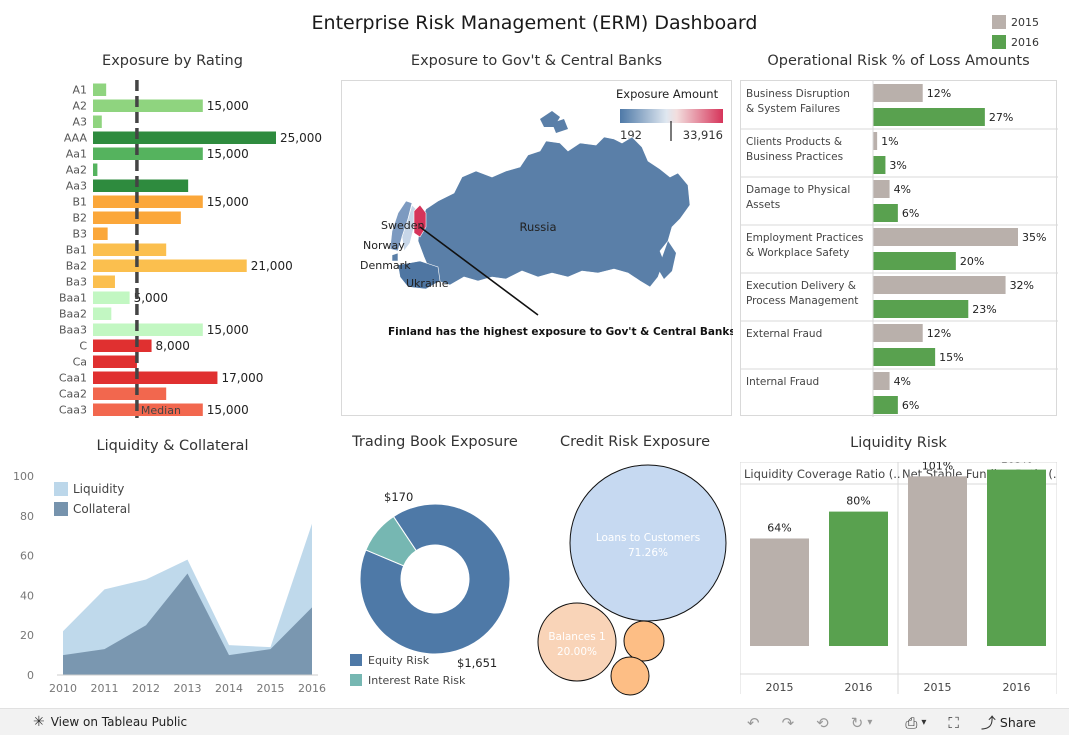  Describe the element at coordinates (98, 489) in the screenshot. I see `area-legend-label: Liquidity` at that location.